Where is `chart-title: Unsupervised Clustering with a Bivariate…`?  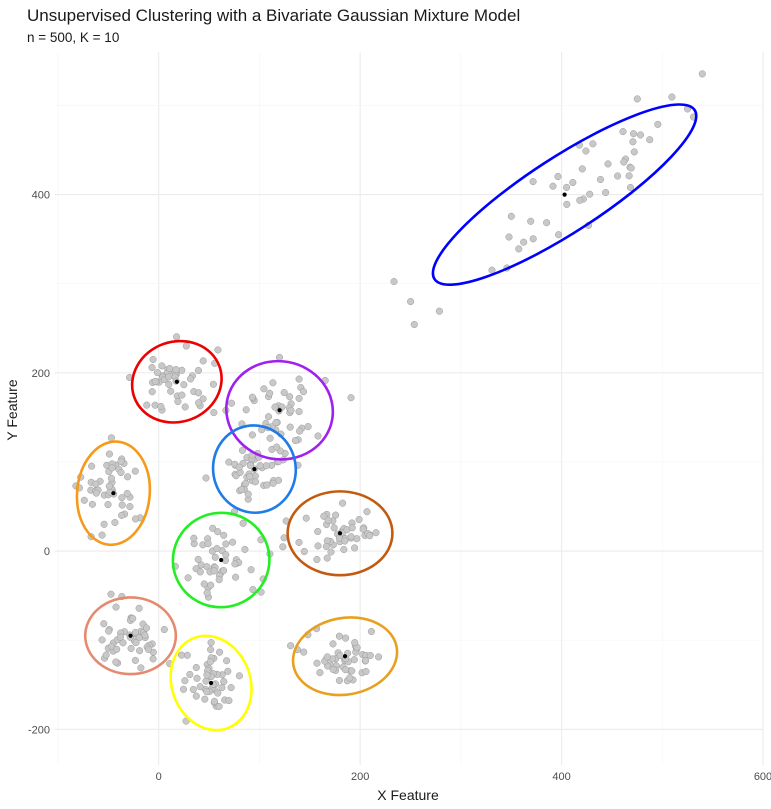 chart-title: Unsupervised Clustering with a Bivariate… is located at coordinates (273, 15).